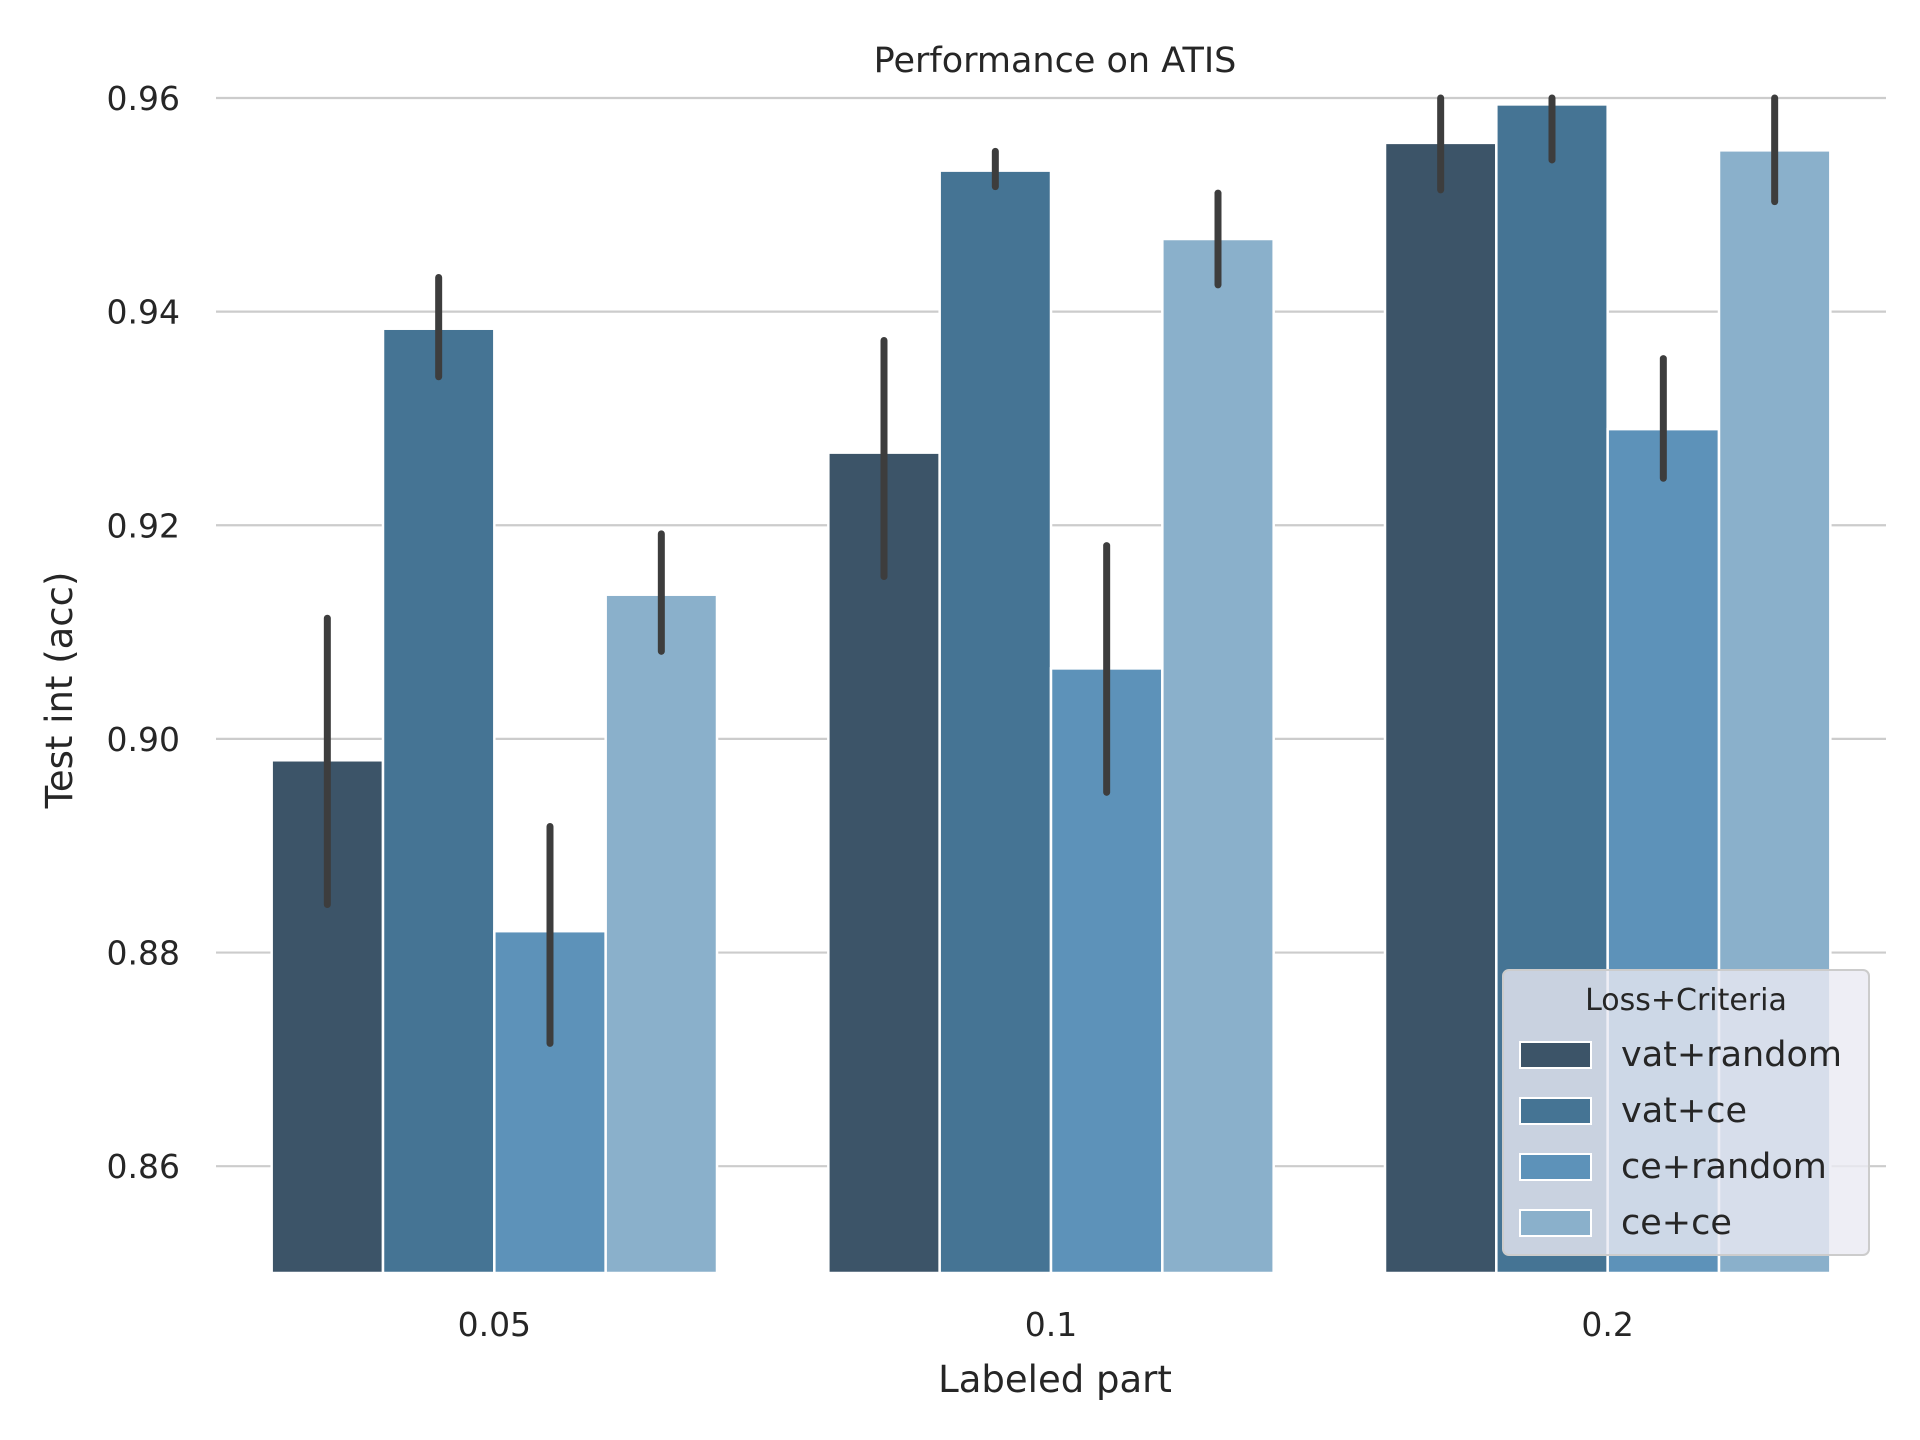  Describe the element at coordinates (1555, 1223) in the screenshot. I see `legend-swatch-ce+ce` at that location.